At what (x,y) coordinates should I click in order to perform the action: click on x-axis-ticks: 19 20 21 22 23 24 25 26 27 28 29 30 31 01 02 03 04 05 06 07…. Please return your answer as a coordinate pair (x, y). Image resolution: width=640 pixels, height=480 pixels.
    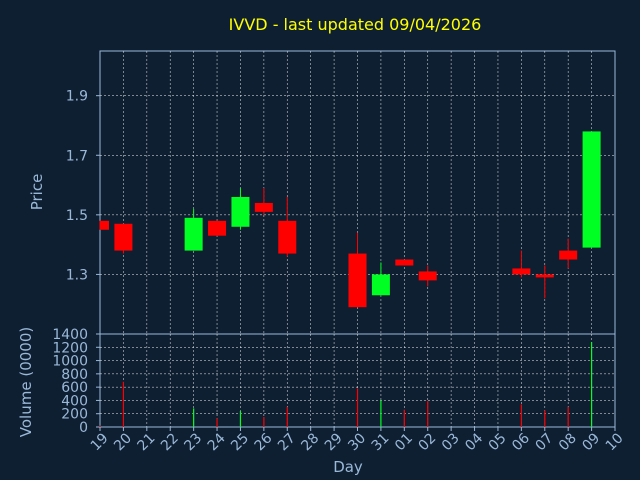
    Looking at the image, I should click on (357, 440).